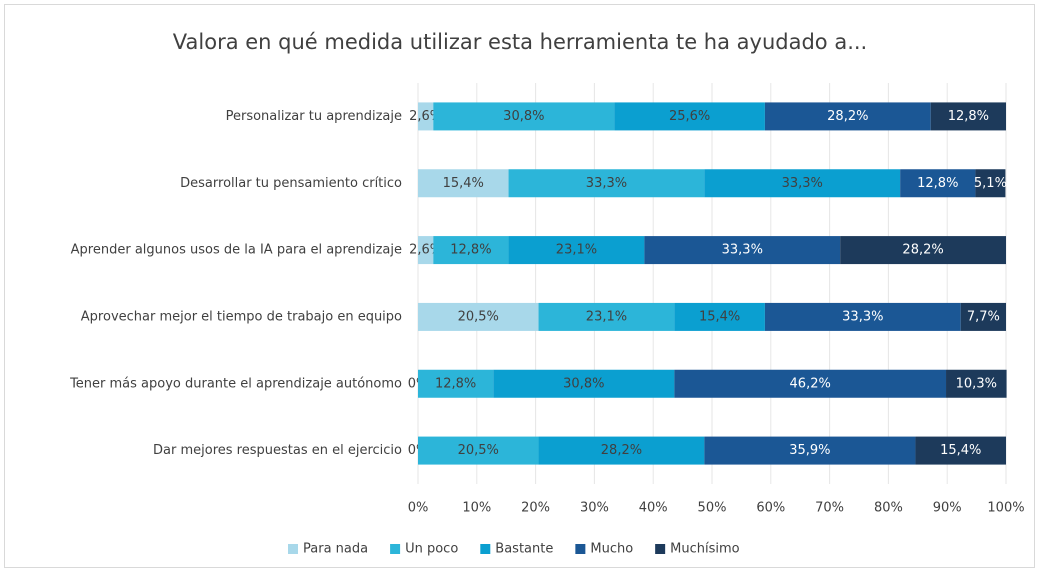  I want to click on data-label: 25,6%, so click(689, 116).